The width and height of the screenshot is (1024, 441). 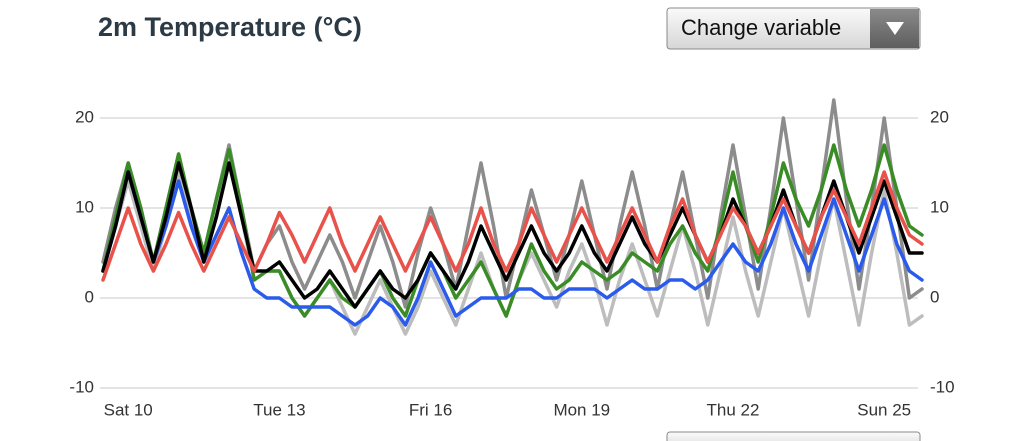 What do you see at coordinates (128, 409) in the screenshot?
I see `x-tick-label: Sat 10` at bounding box center [128, 409].